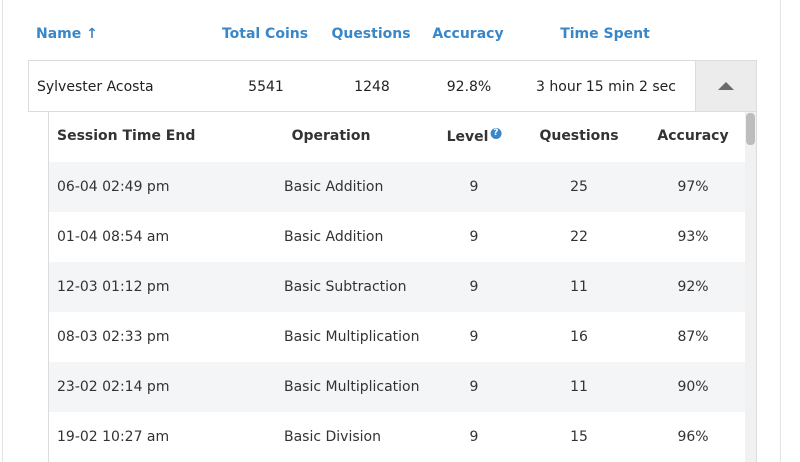 The image size is (800, 462). What do you see at coordinates (693, 237) in the screenshot?
I see `session-accuracy: 93%` at bounding box center [693, 237].